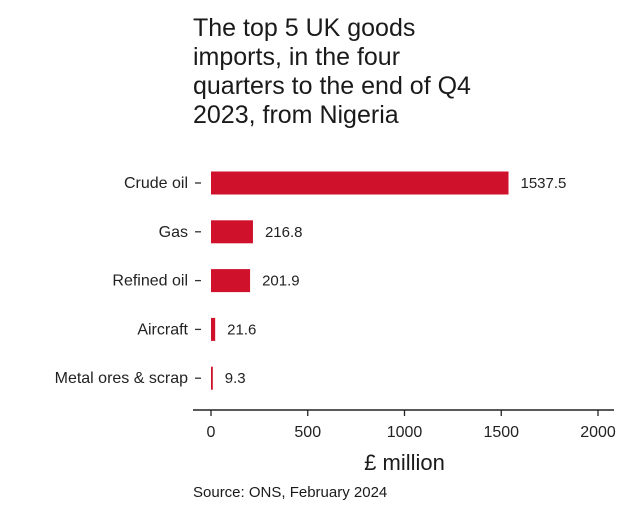  What do you see at coordinates (284, 232) in the screenshot?
I see `data-label: 216.8` at bounding box center [284, 232].